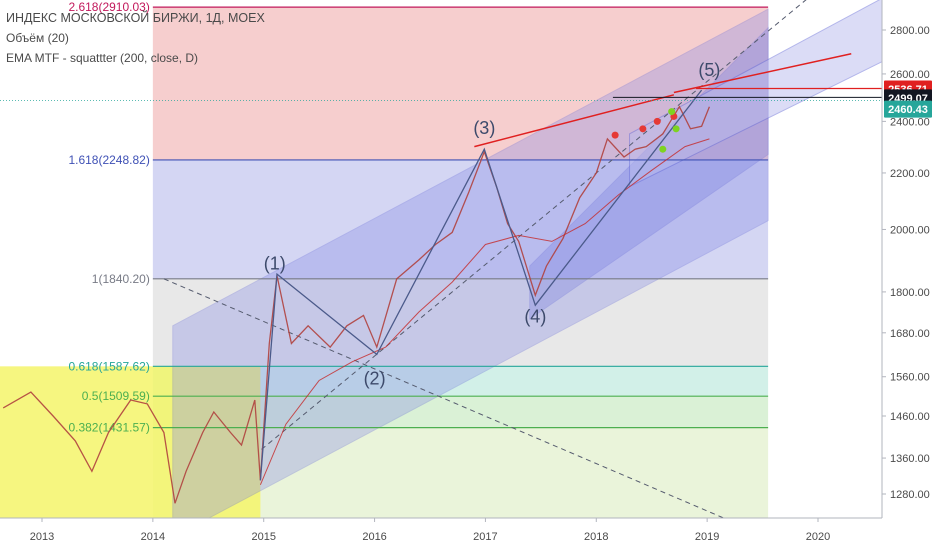 Image resolution: width=932 pixels, height=550 pixels. Describe the element at coordinates (102, 58) in the screenshot. I see `ema-indicator-label: EMA MTF - squattter (200, close, D)` at that location.